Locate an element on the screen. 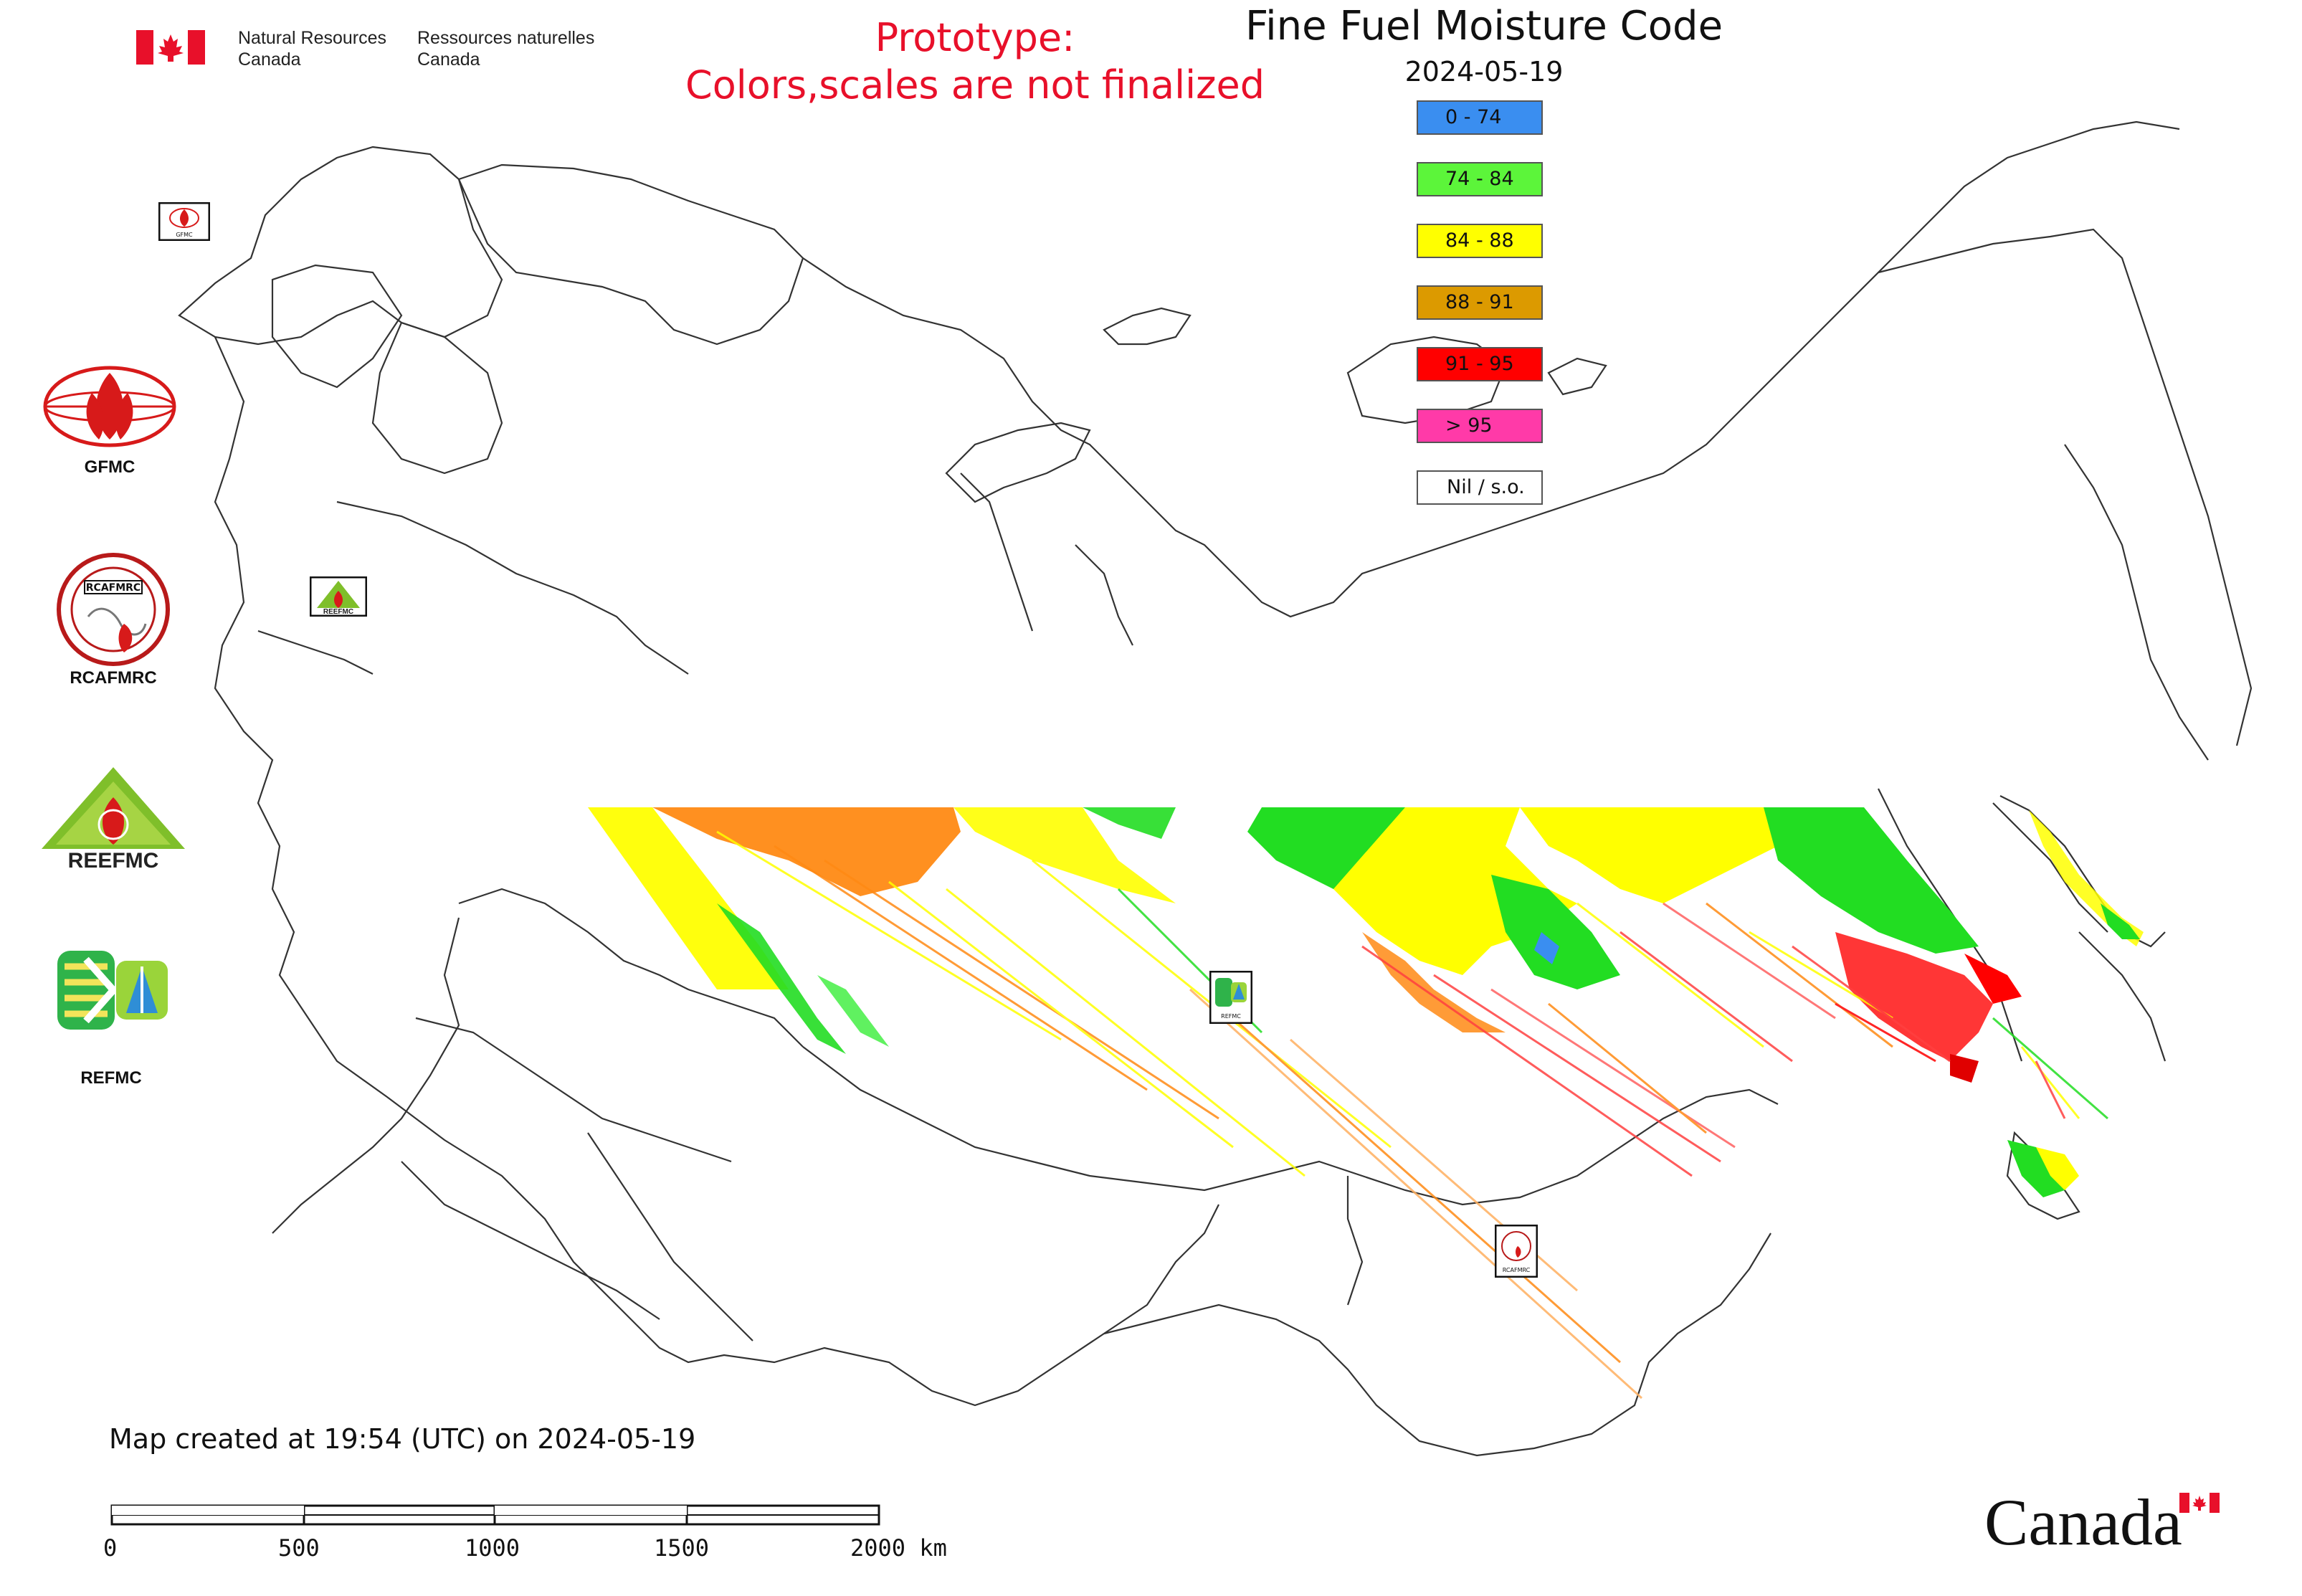 This screenshot has width=2302, height=1596. swath-yellow-mid is located at coordinates (1064, 855).